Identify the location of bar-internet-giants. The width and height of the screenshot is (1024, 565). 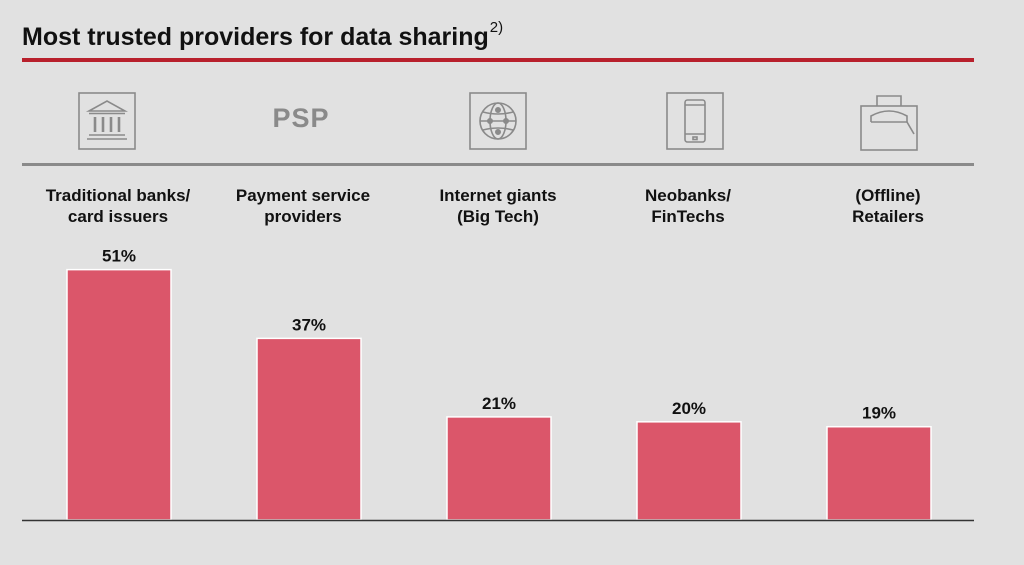
(499, 468).